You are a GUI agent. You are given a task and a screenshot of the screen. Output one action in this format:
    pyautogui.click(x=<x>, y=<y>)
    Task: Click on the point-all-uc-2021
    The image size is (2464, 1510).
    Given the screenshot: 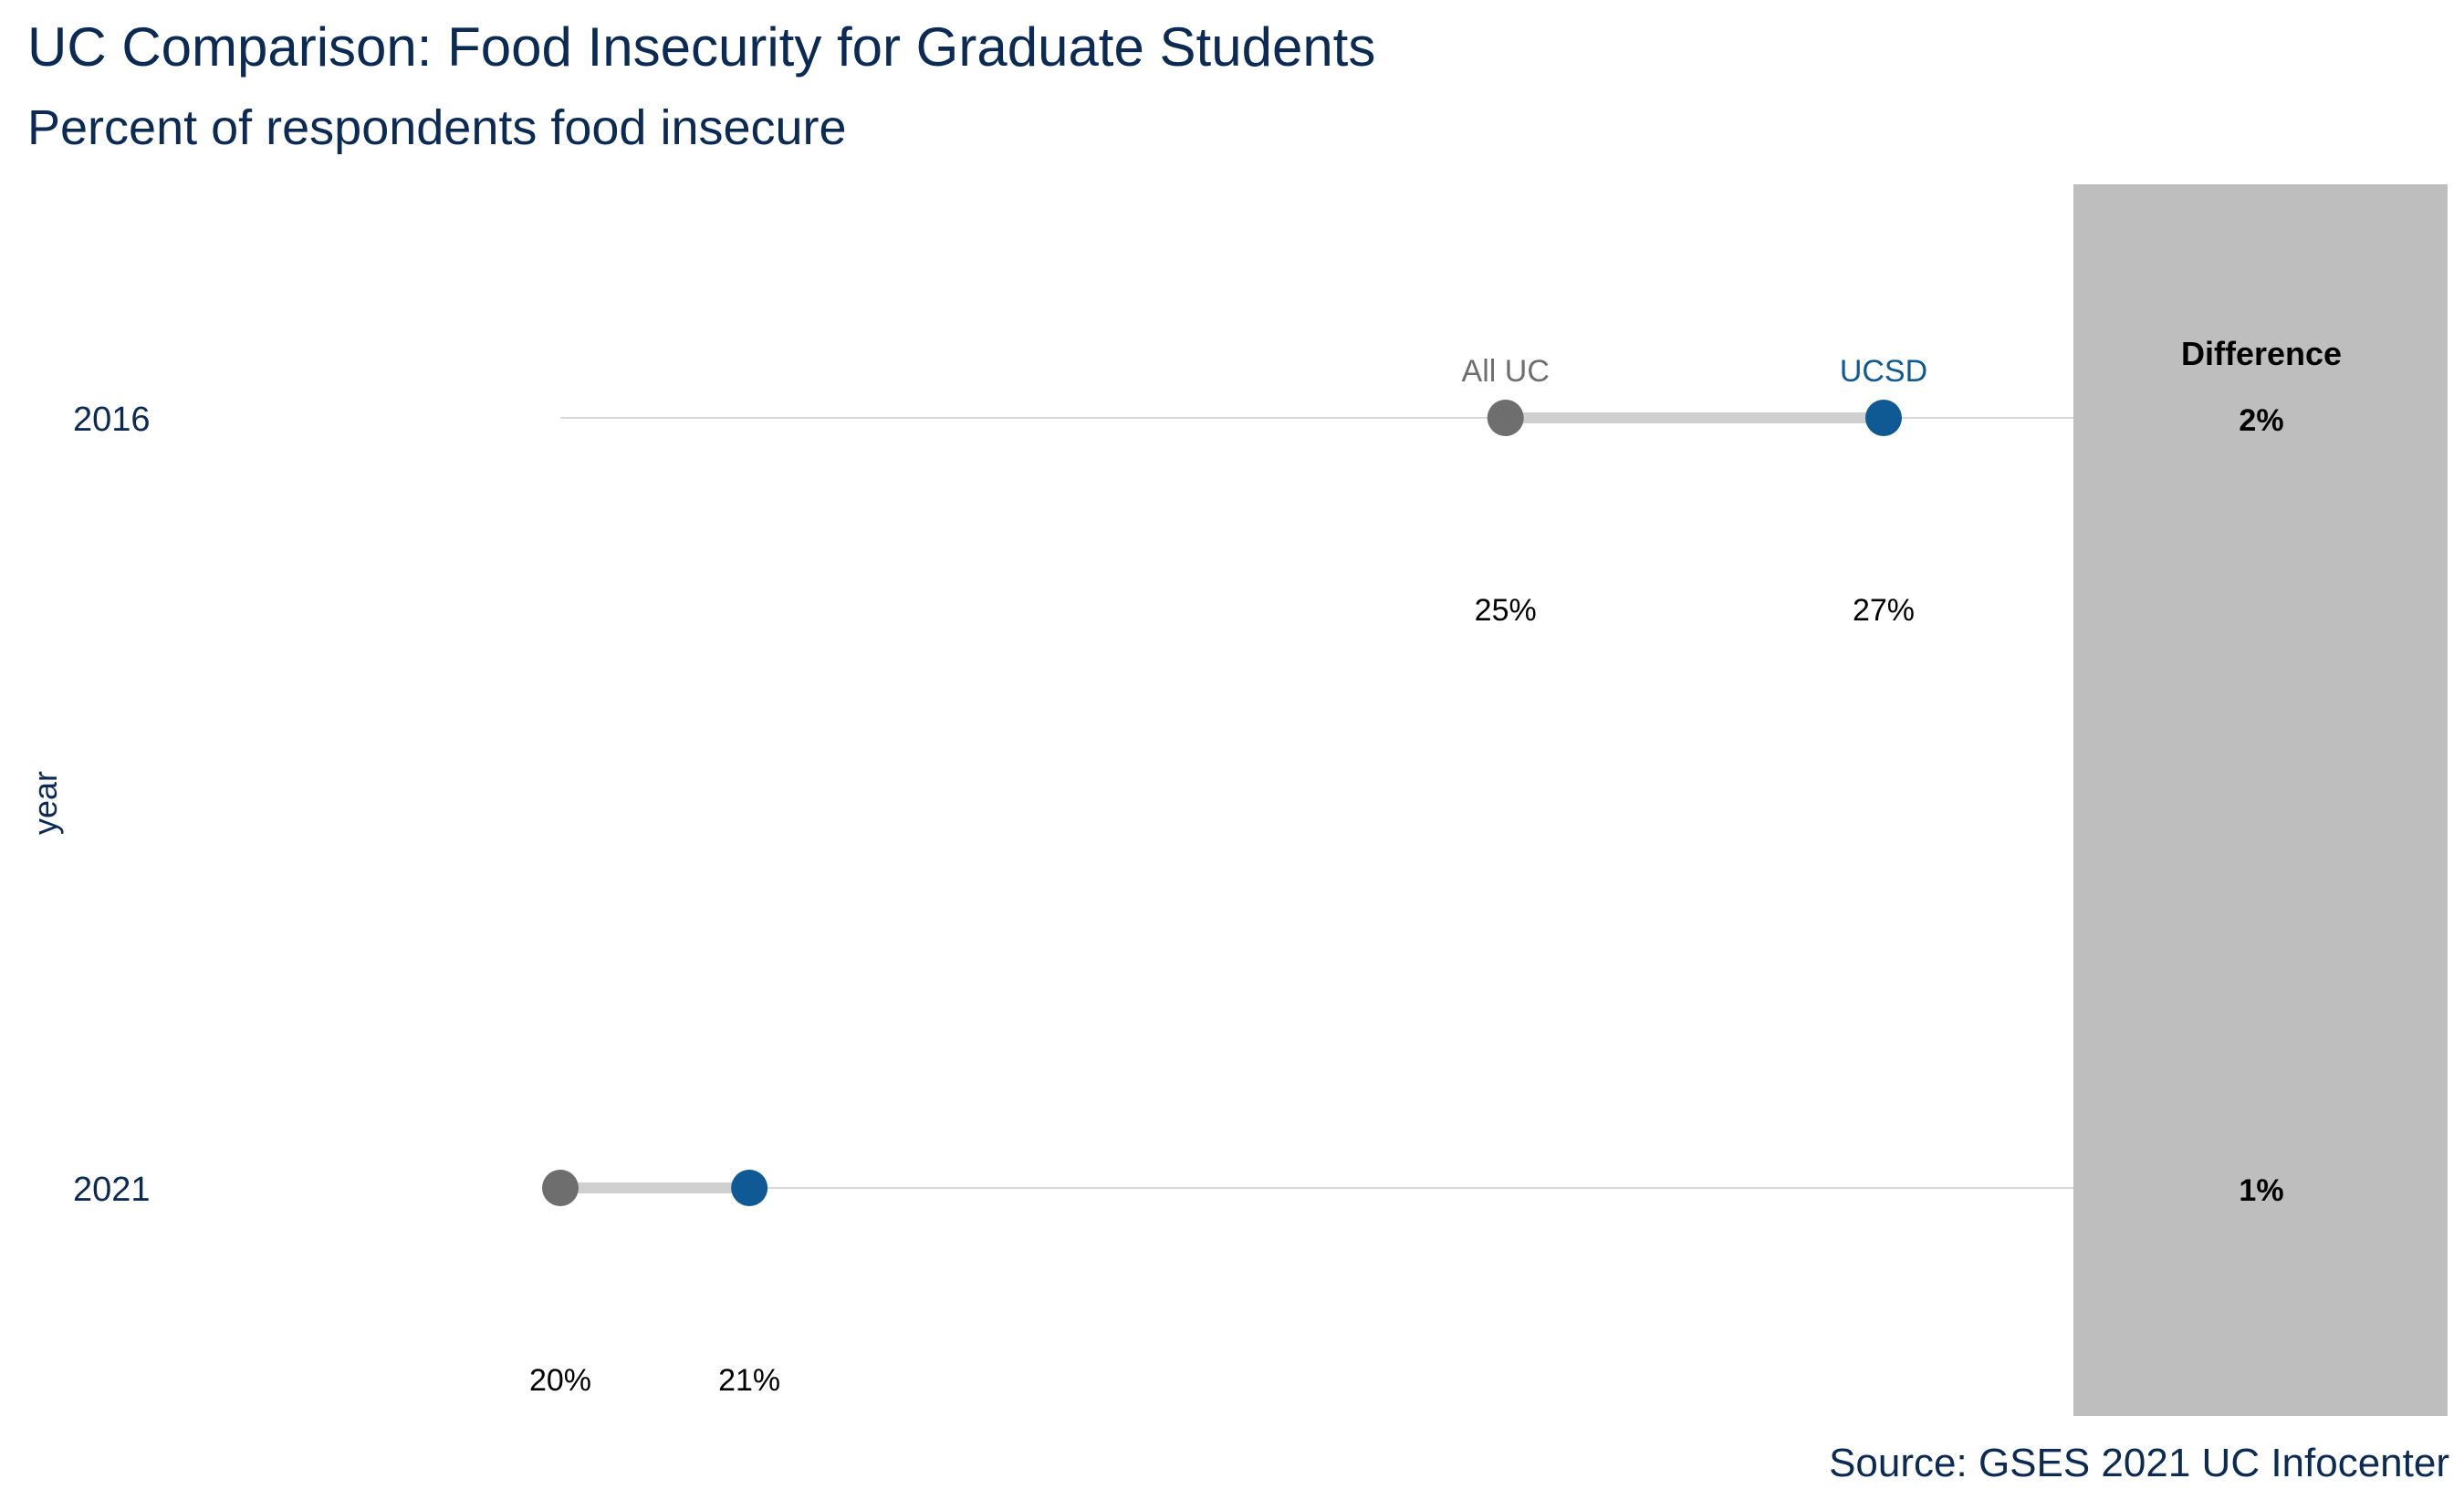 What is the action you would take?
    pyautogui.click(x=560, y=1188)
    